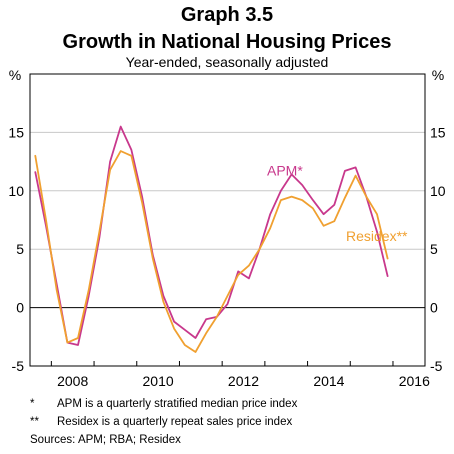 Image resolution: width=454 pixels, height=454 pixels. What do you see at coordinates (32, 404) in the screenshot?
I see `footnote-mark: *` at bounding box center [32, 404].